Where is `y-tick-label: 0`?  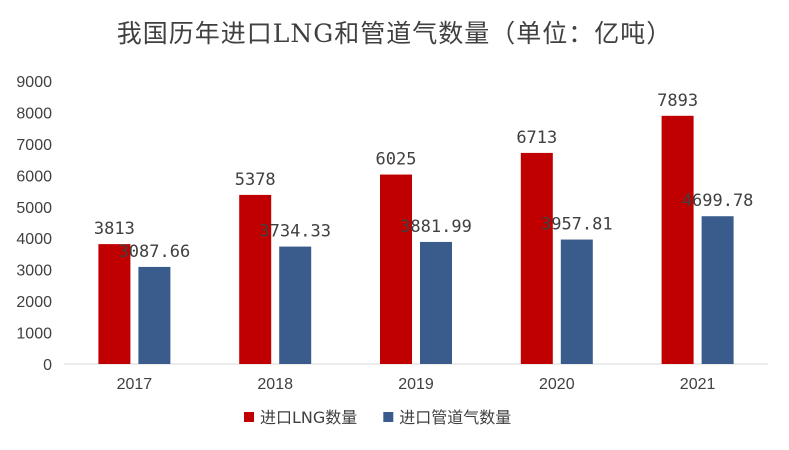
y-tick-label: 0 is located at coordinates (47, 365).